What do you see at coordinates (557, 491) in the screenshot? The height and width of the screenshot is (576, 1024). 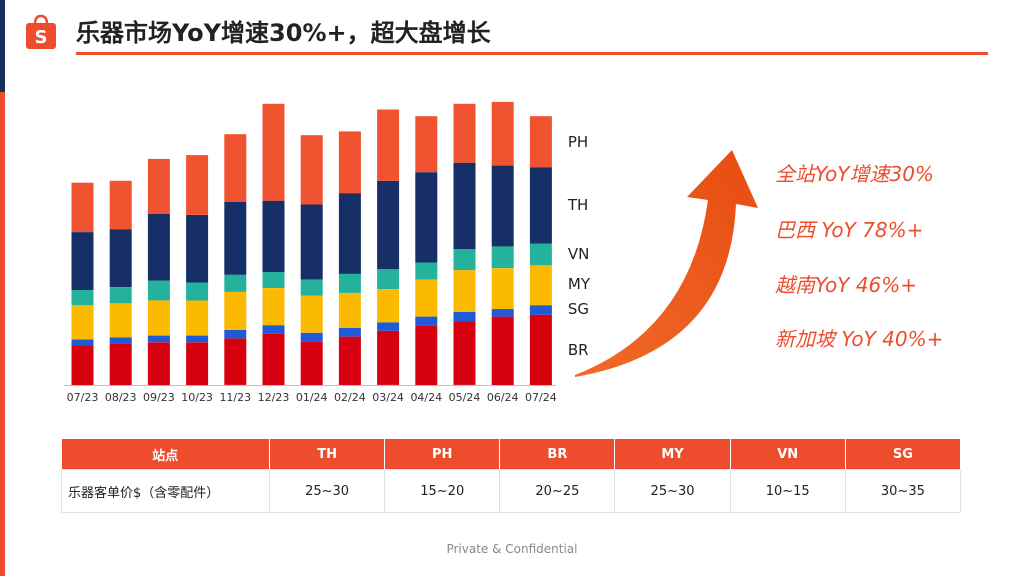 I see `table-cell-br: 20~25` at bounding box center [557, 491].